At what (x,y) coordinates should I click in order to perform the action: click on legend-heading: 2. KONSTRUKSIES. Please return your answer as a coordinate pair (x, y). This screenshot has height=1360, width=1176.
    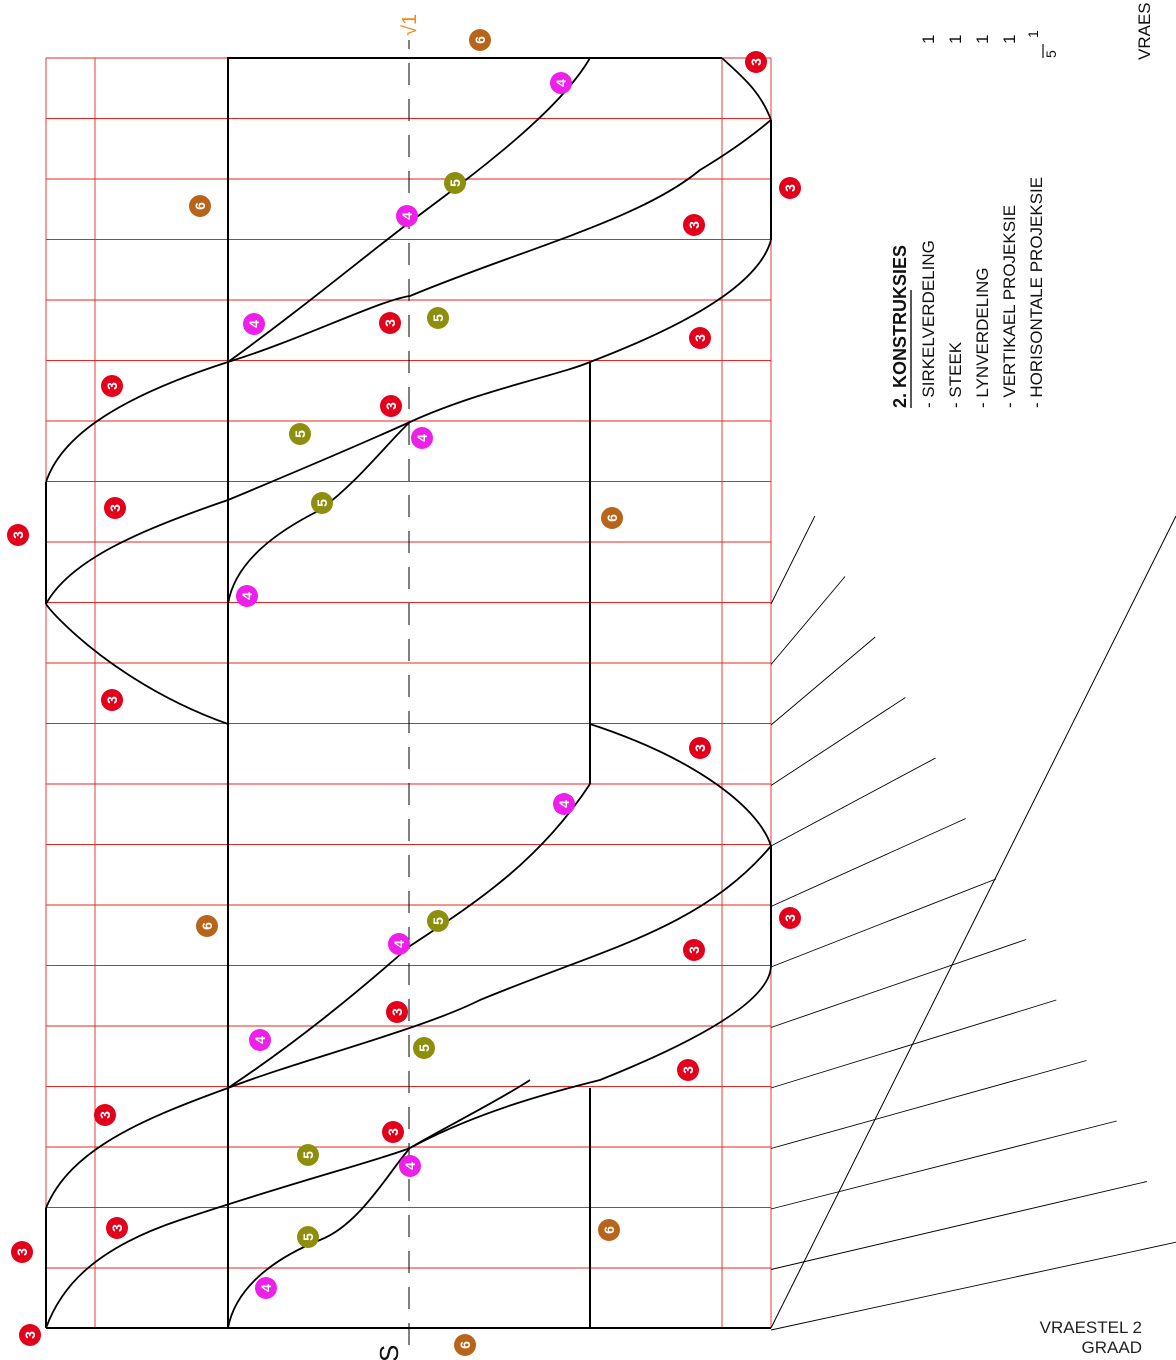
    Looking at the image, I should click on (900, 326).